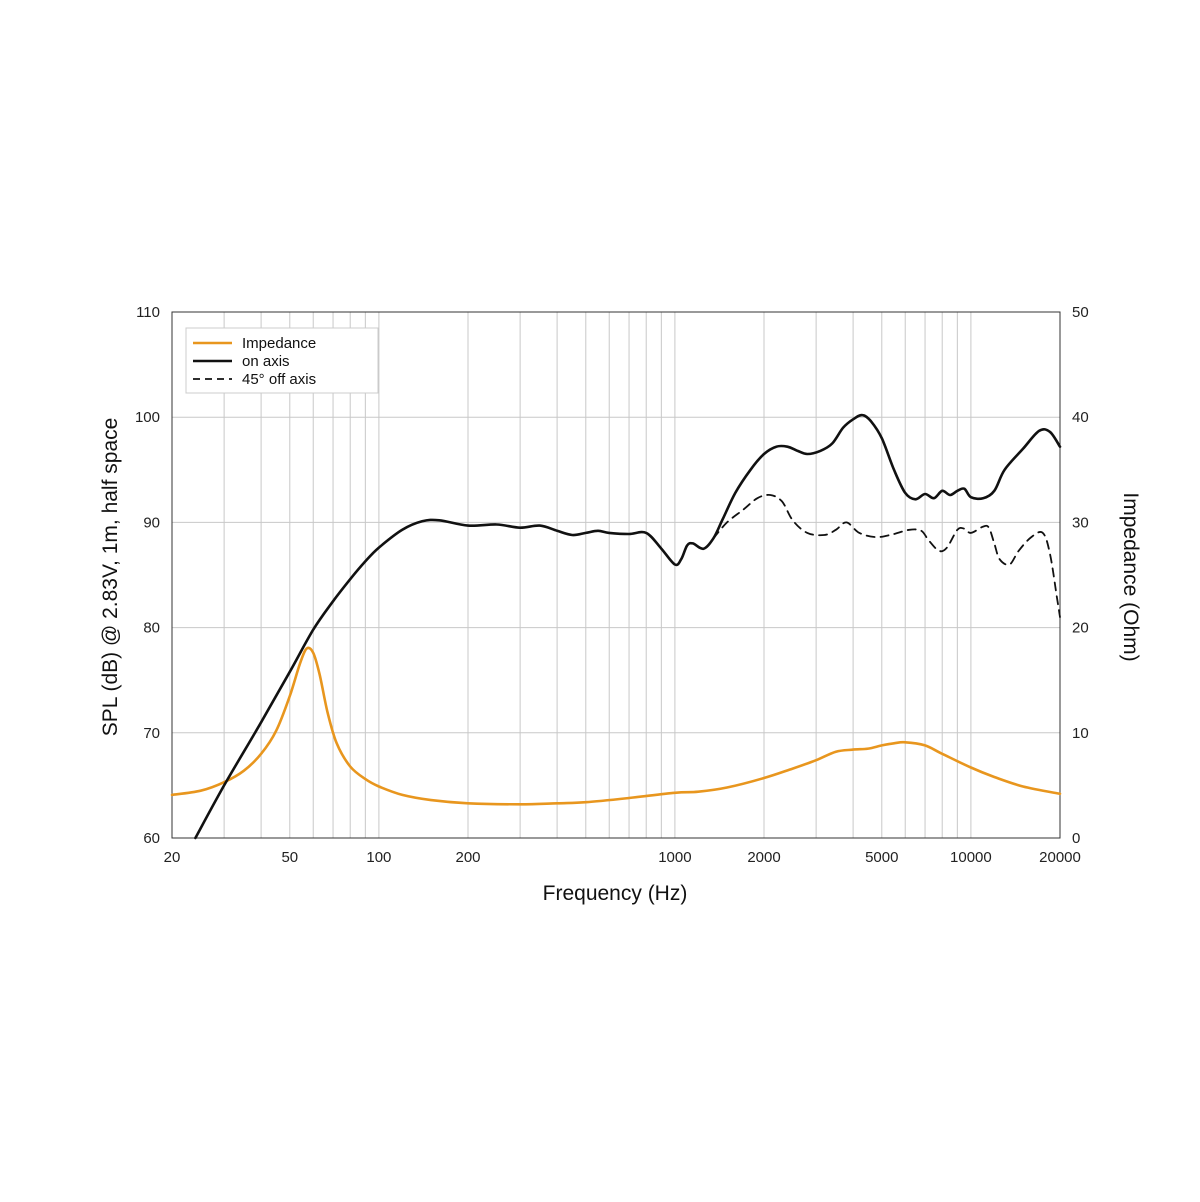 The image size is (1200, 1202). I want to click on x-tick-label: 10000, so click(971, 857).